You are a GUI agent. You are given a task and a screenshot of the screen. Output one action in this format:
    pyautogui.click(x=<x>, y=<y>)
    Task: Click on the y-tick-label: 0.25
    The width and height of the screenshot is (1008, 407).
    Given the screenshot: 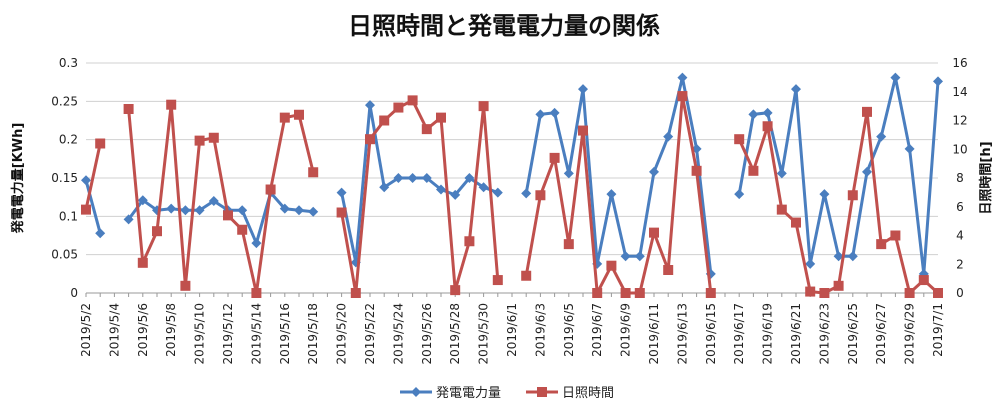 What is the action you would take?
    pyautogui.click(x=64, y=101)
    